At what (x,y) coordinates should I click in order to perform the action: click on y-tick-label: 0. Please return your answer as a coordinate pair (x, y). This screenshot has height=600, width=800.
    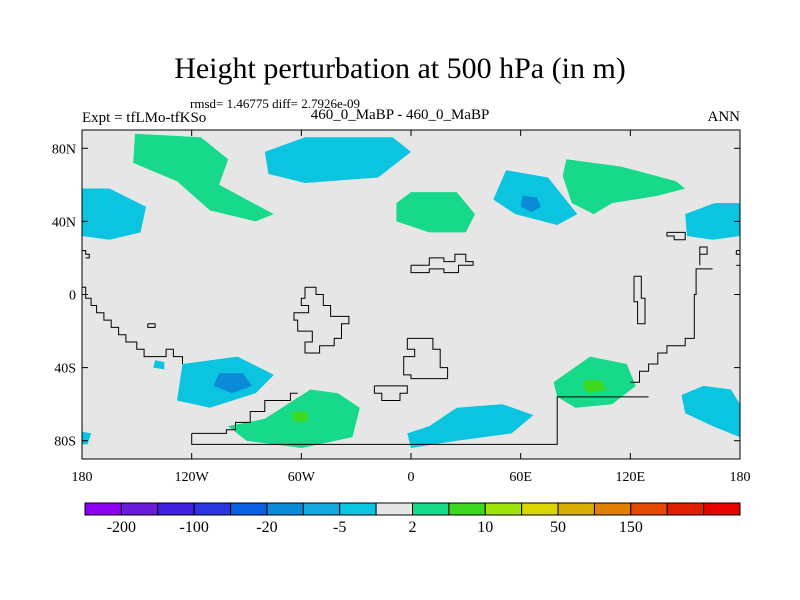
    Looking at the image, I should click on (72, 296).